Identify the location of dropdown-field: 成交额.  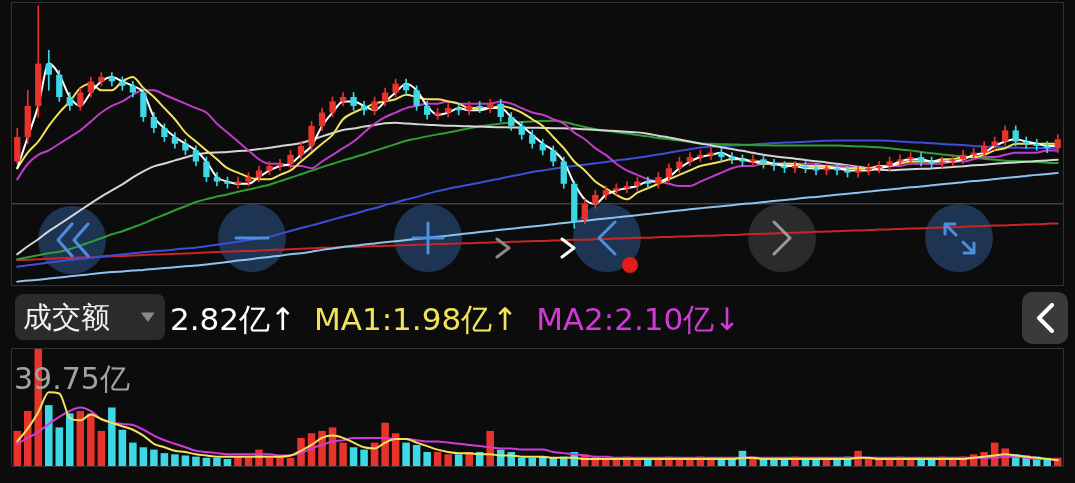
(90, 317).